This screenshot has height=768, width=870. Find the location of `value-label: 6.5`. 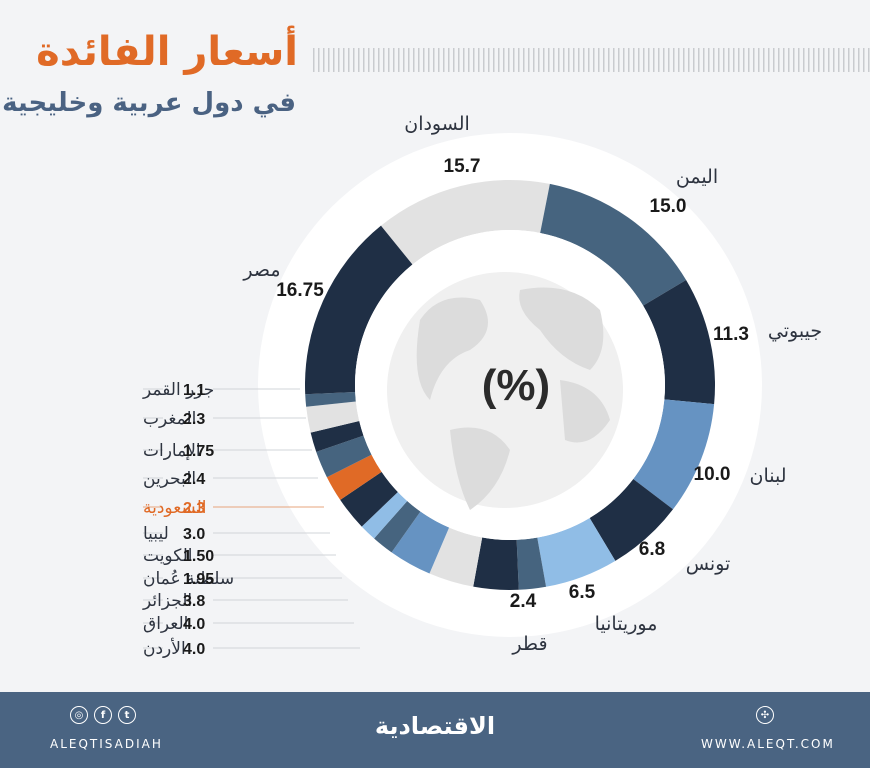

value-label: 6.5 is located at coordinates (582, 592).